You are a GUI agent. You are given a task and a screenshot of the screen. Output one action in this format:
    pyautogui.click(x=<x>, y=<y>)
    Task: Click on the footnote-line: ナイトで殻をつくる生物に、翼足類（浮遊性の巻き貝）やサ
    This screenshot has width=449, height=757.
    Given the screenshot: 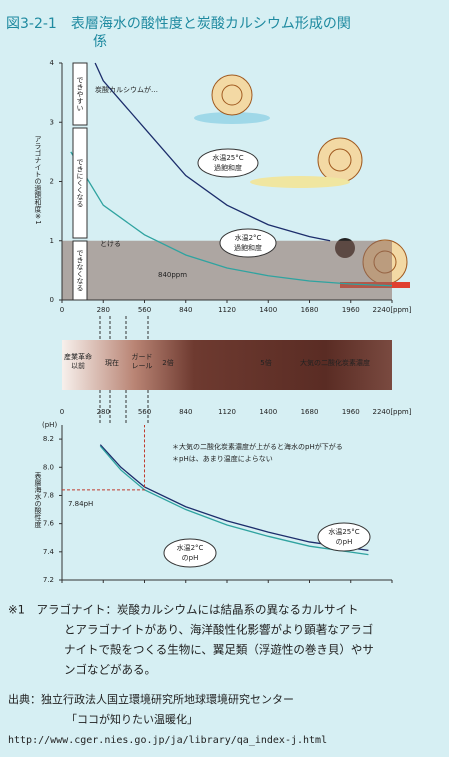 What is the action you would take?
    pyautogui.click(x=219, y=650)
    